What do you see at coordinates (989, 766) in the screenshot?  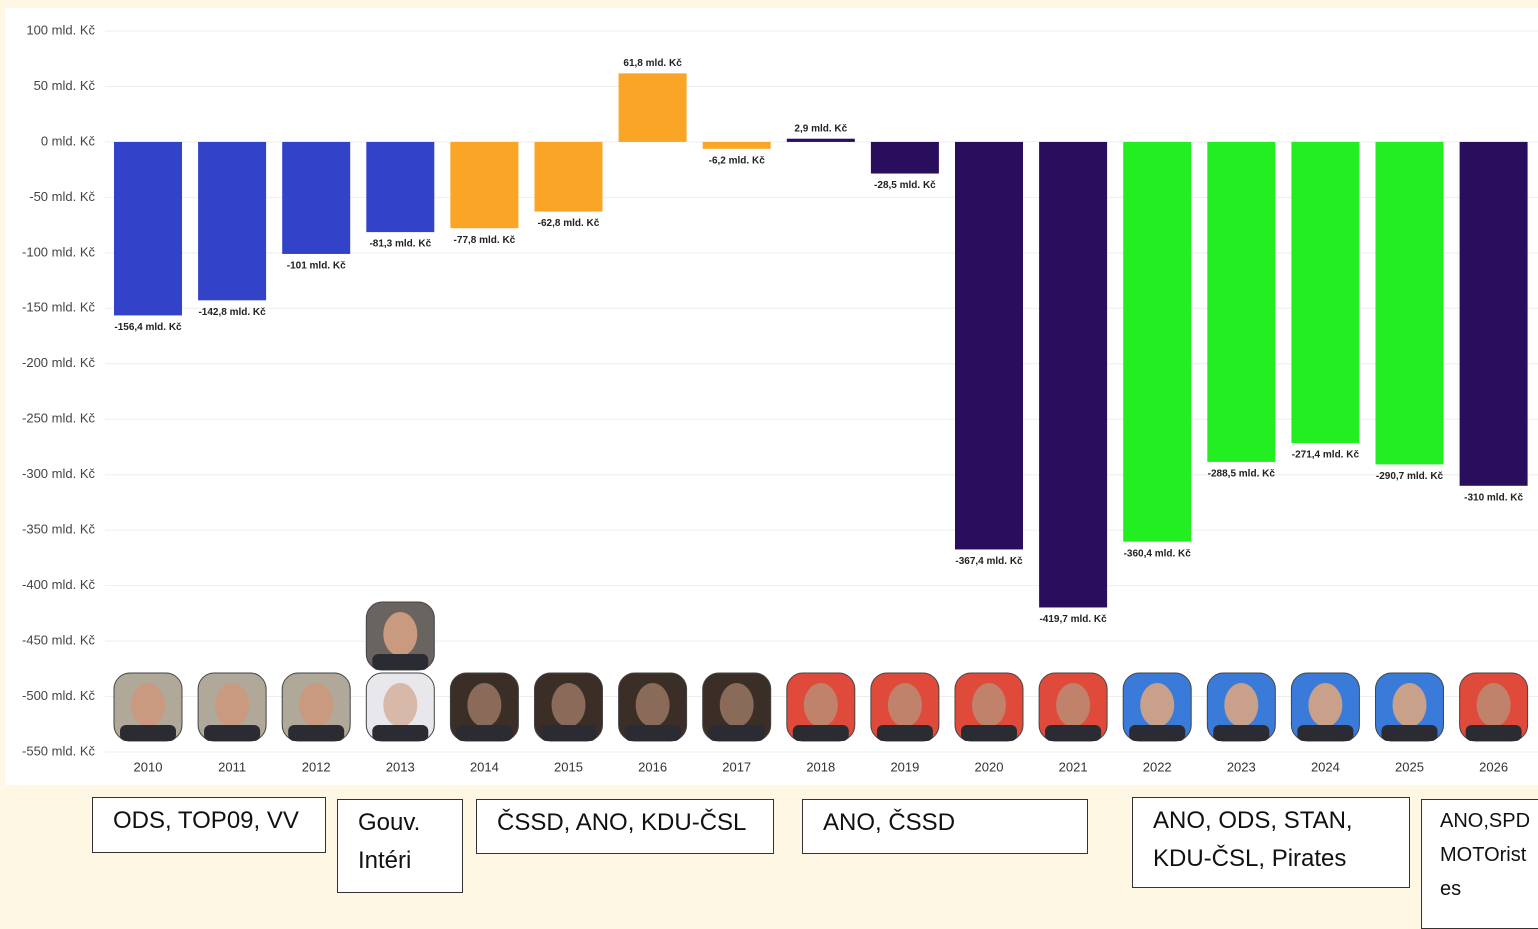 I see `x-tick-label: 2020` at bounding box center [989, 766].